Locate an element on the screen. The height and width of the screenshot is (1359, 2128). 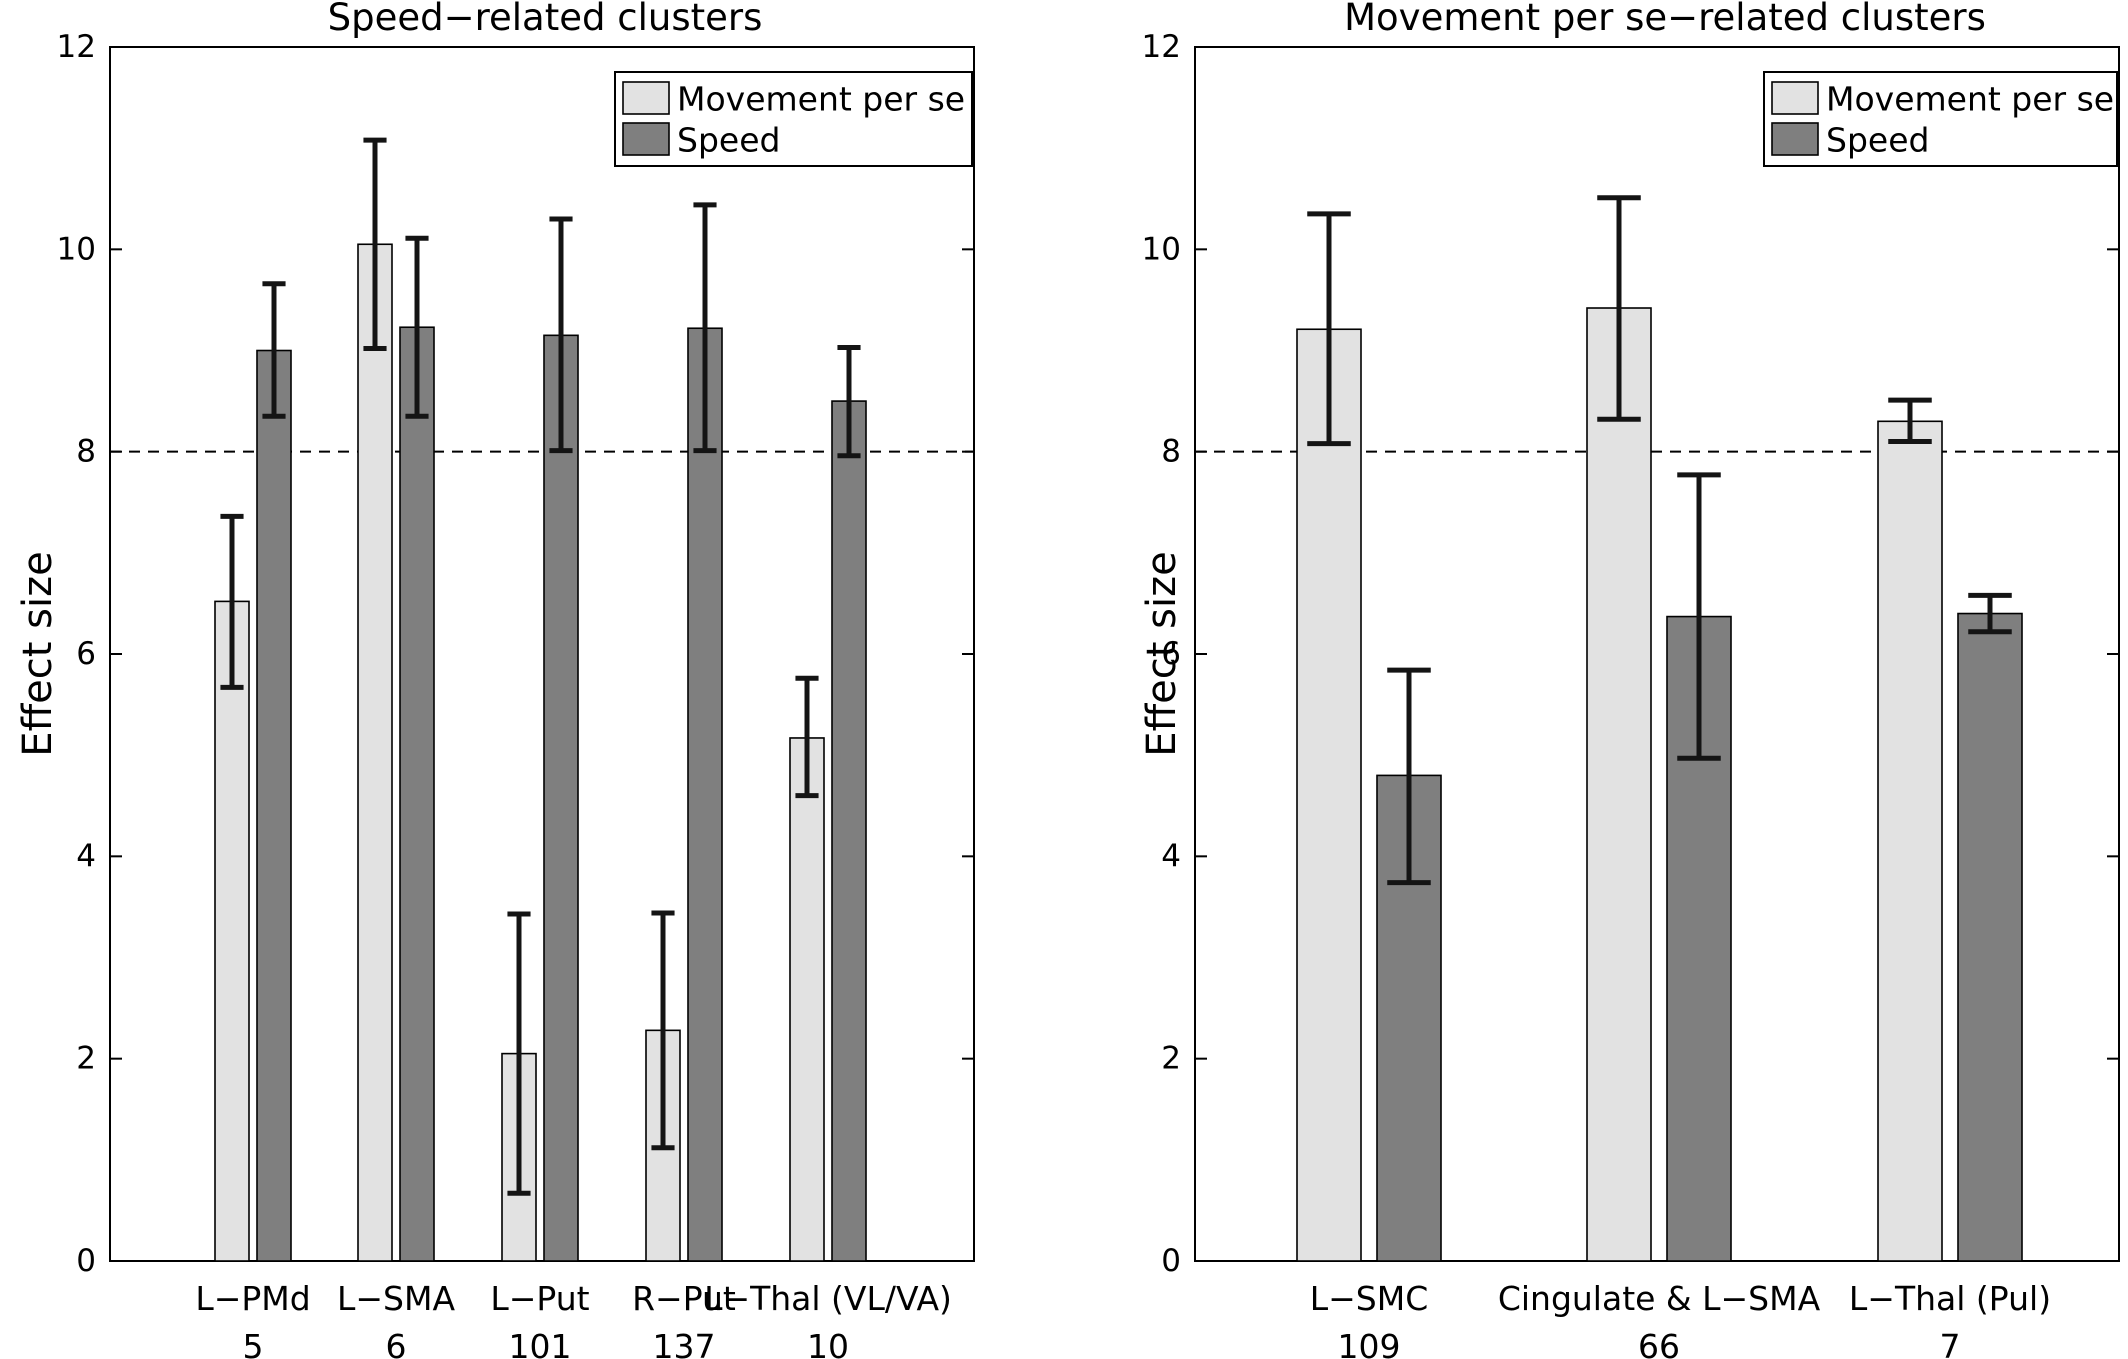
category-label: L−Put is located at coordinates (539, 1298).